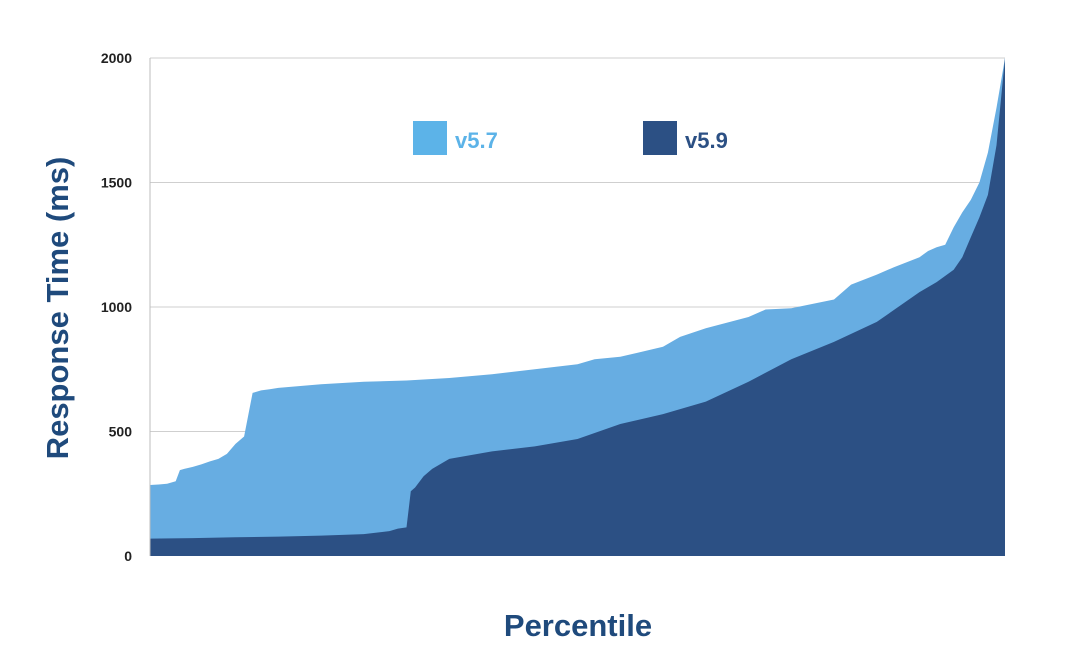 This screenshot has width=1080, height=665. What do you see at coordinates (116, 183) in the screenshot?
I see `y-tick-label-1500: 1500` at bounding box center [116, 183].